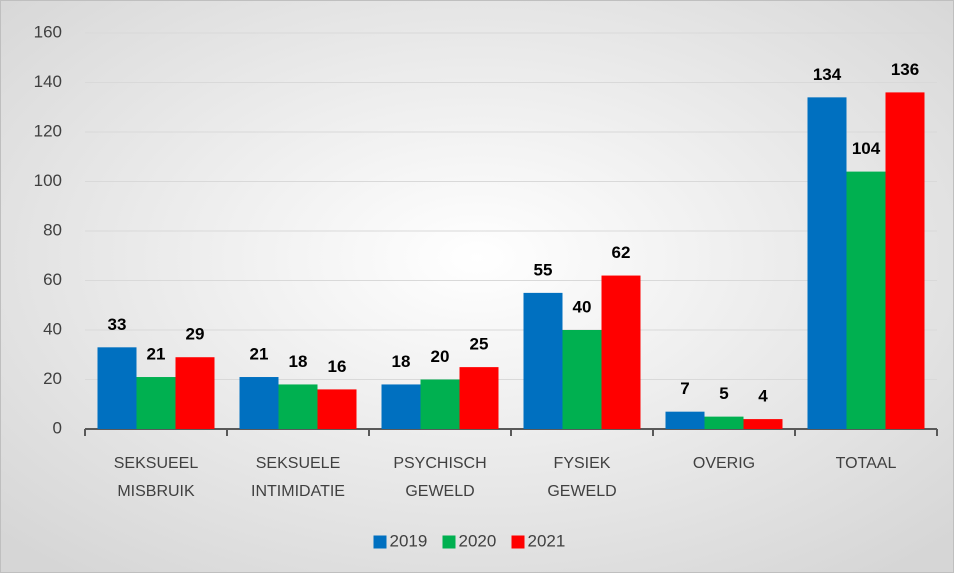  What do you see at coordinates (763, 396) in the screenshot?
I see `value-label: 4` at bounding box center [763, 396].